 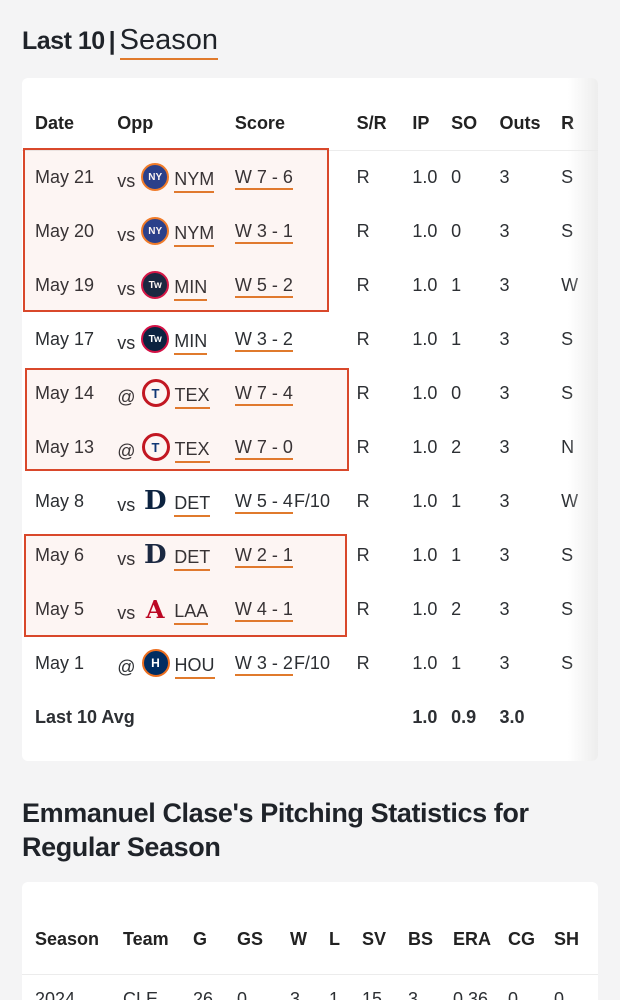 I want to click on season-tab: Season, so click(x=169, y=42).